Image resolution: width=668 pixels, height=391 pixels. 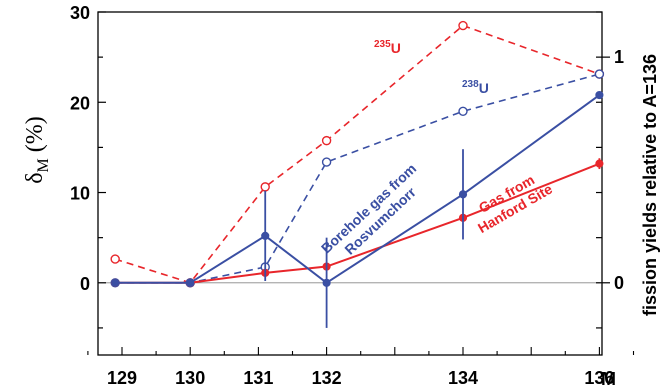 What do you see at coordinates (122, 378) in the screenshot?
I see `x-tick-label: 129` at bounding box center [122, 378].